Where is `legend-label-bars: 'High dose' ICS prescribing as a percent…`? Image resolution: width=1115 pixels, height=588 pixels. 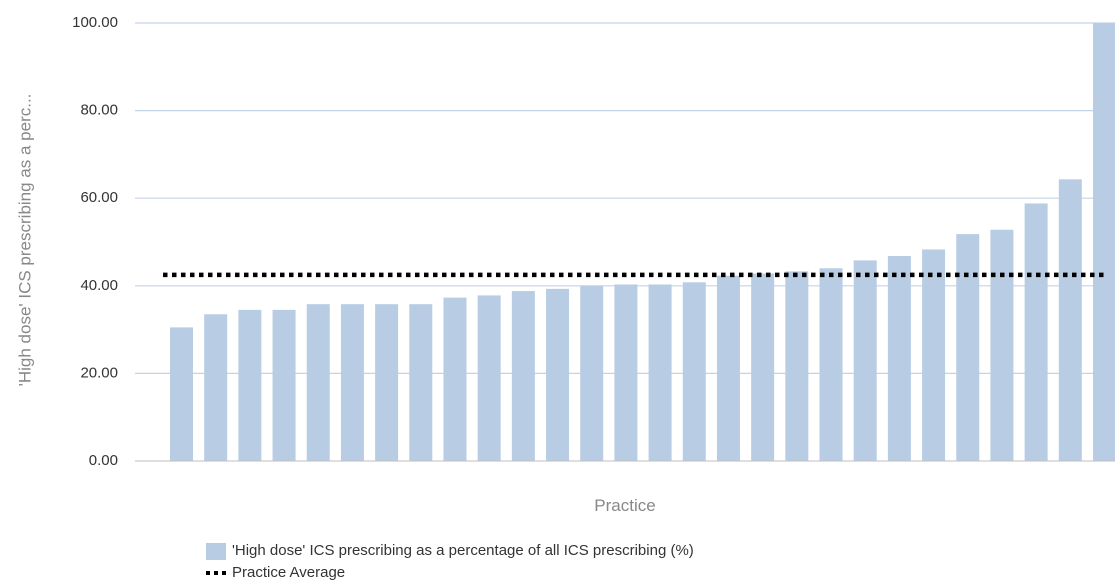
legend-label-bars: 'High dose' ICS prescribing as a percent… is located at coordinates (463, 550).